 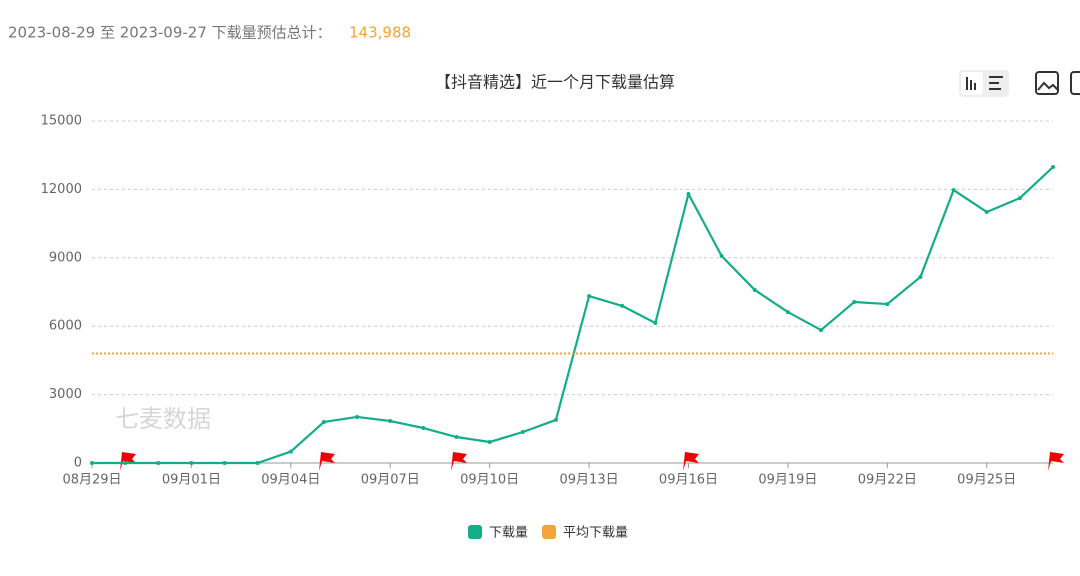 I want to click on image-button, so click(x=1047, y=83).